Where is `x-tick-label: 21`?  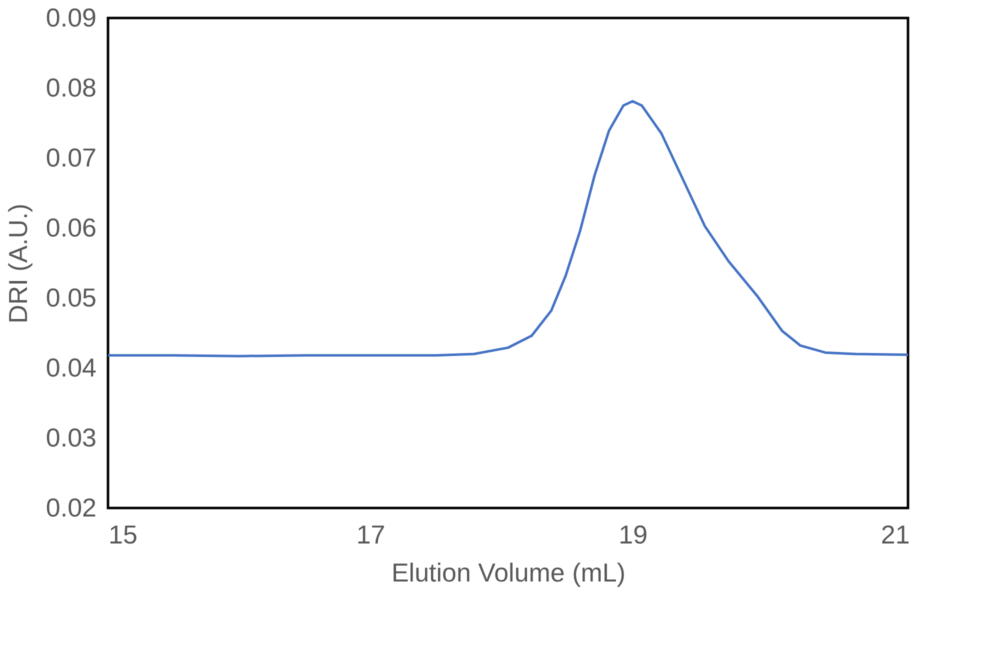
x-tick-label: 21 is located at coordinates (895, 535).